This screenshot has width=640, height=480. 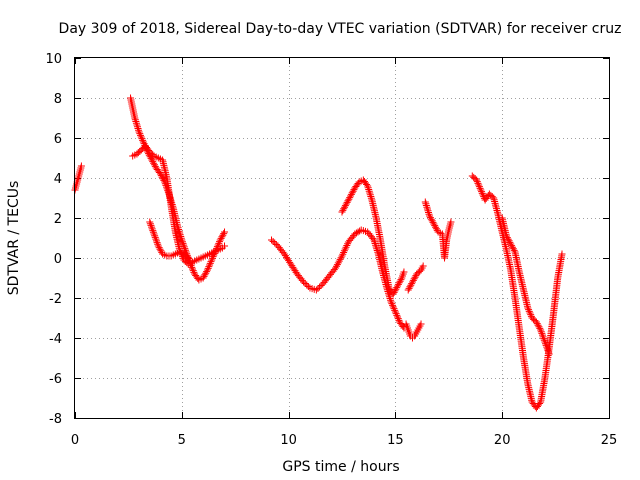 What do you see at coordinates (55, 339) in the screenshot?
I see `y-tick-label: -4` at bounding box center [55, 339].